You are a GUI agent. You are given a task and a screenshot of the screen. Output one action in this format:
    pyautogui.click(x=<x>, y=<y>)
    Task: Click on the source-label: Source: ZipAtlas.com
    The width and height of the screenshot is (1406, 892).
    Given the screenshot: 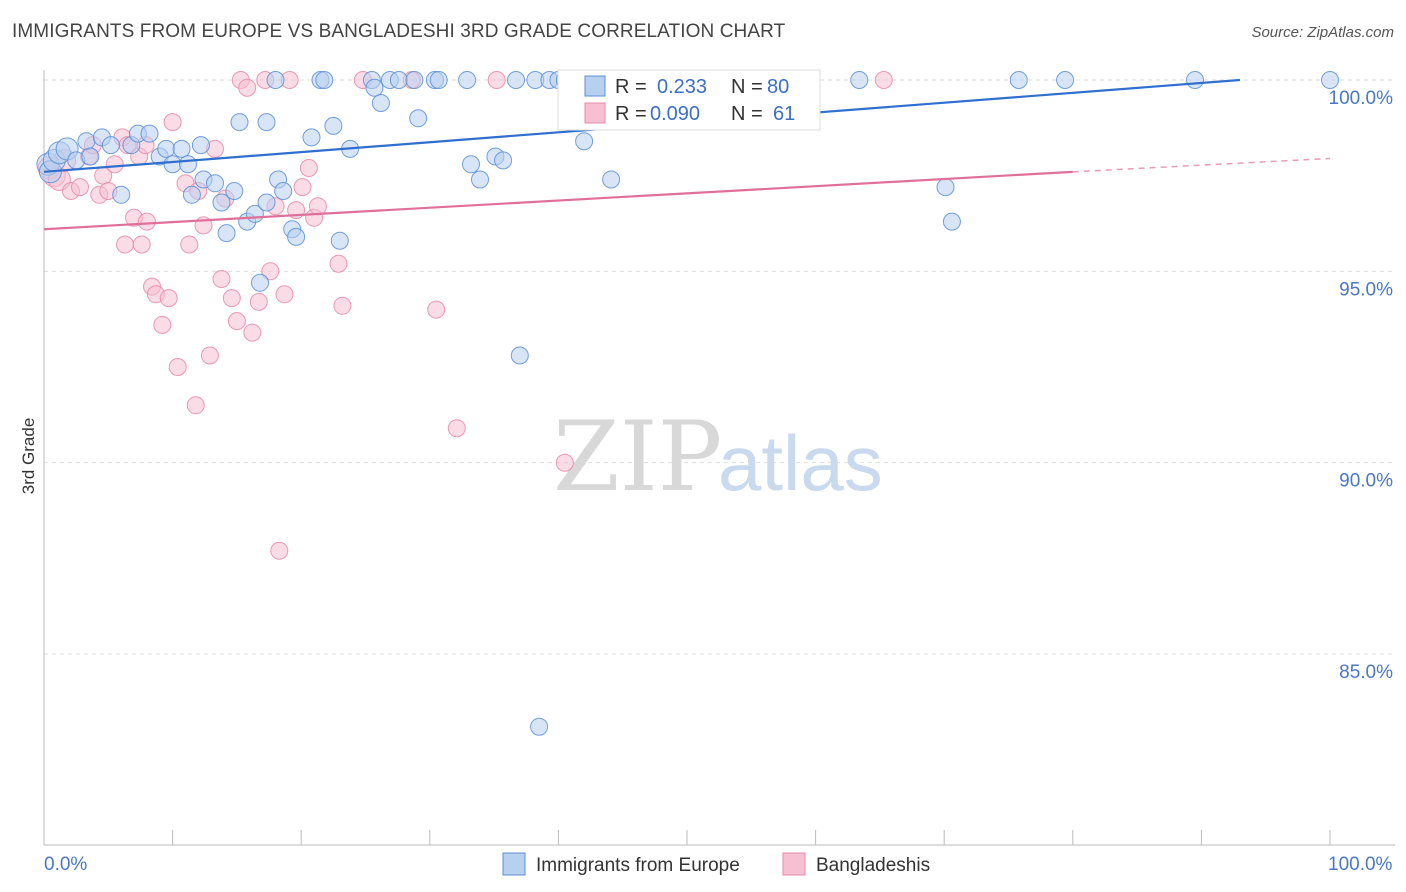 What is the action you would take?
    pyautogui.click(x=1322, y=32)
    